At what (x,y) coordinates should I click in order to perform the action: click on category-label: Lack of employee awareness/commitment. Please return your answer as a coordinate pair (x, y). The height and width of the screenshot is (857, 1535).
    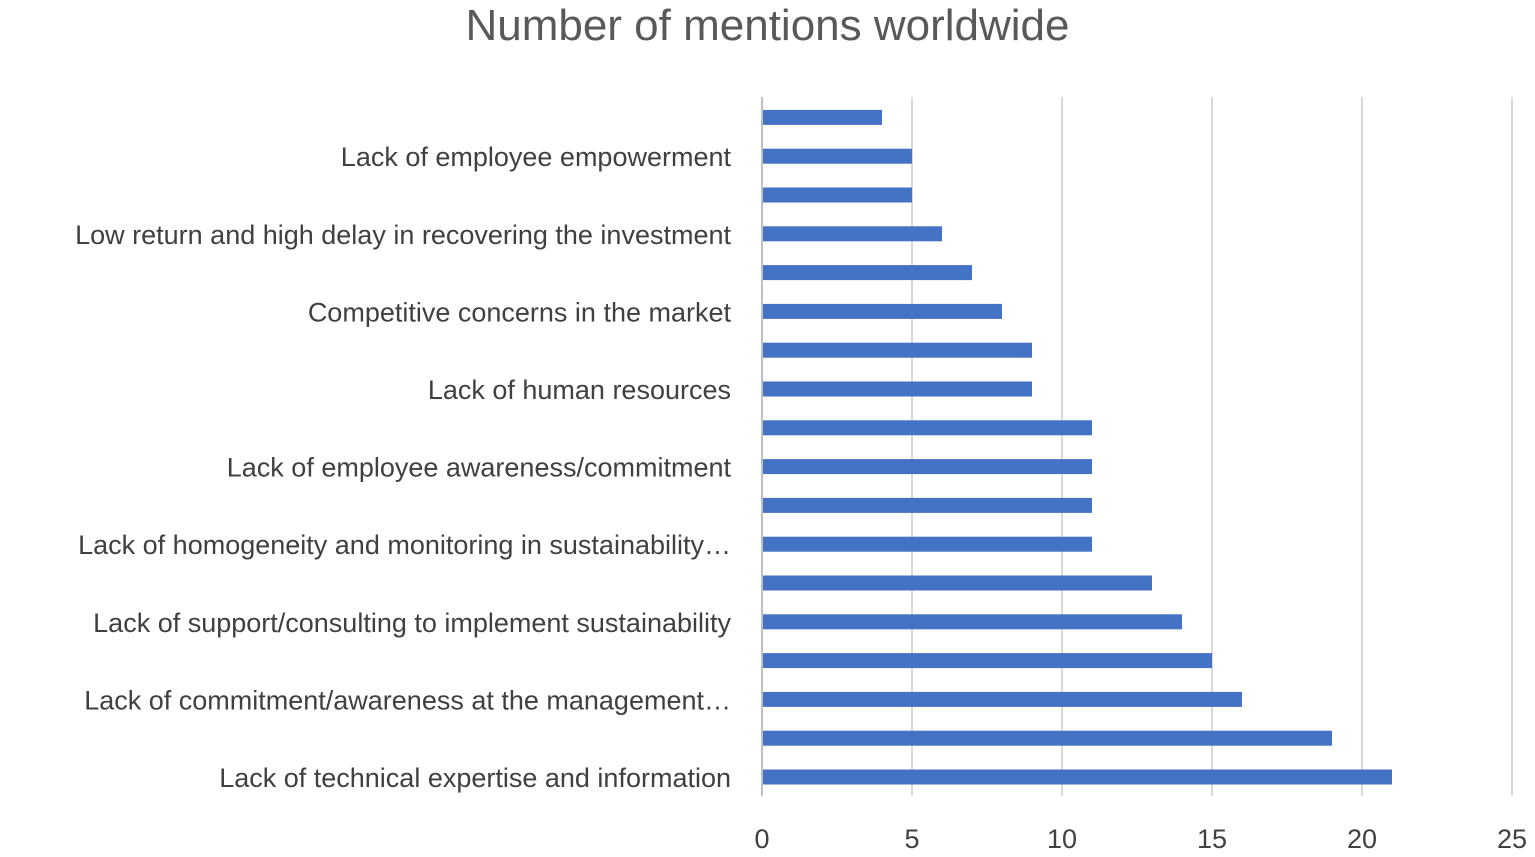
    Looking at the image, I should click on (479, 468).